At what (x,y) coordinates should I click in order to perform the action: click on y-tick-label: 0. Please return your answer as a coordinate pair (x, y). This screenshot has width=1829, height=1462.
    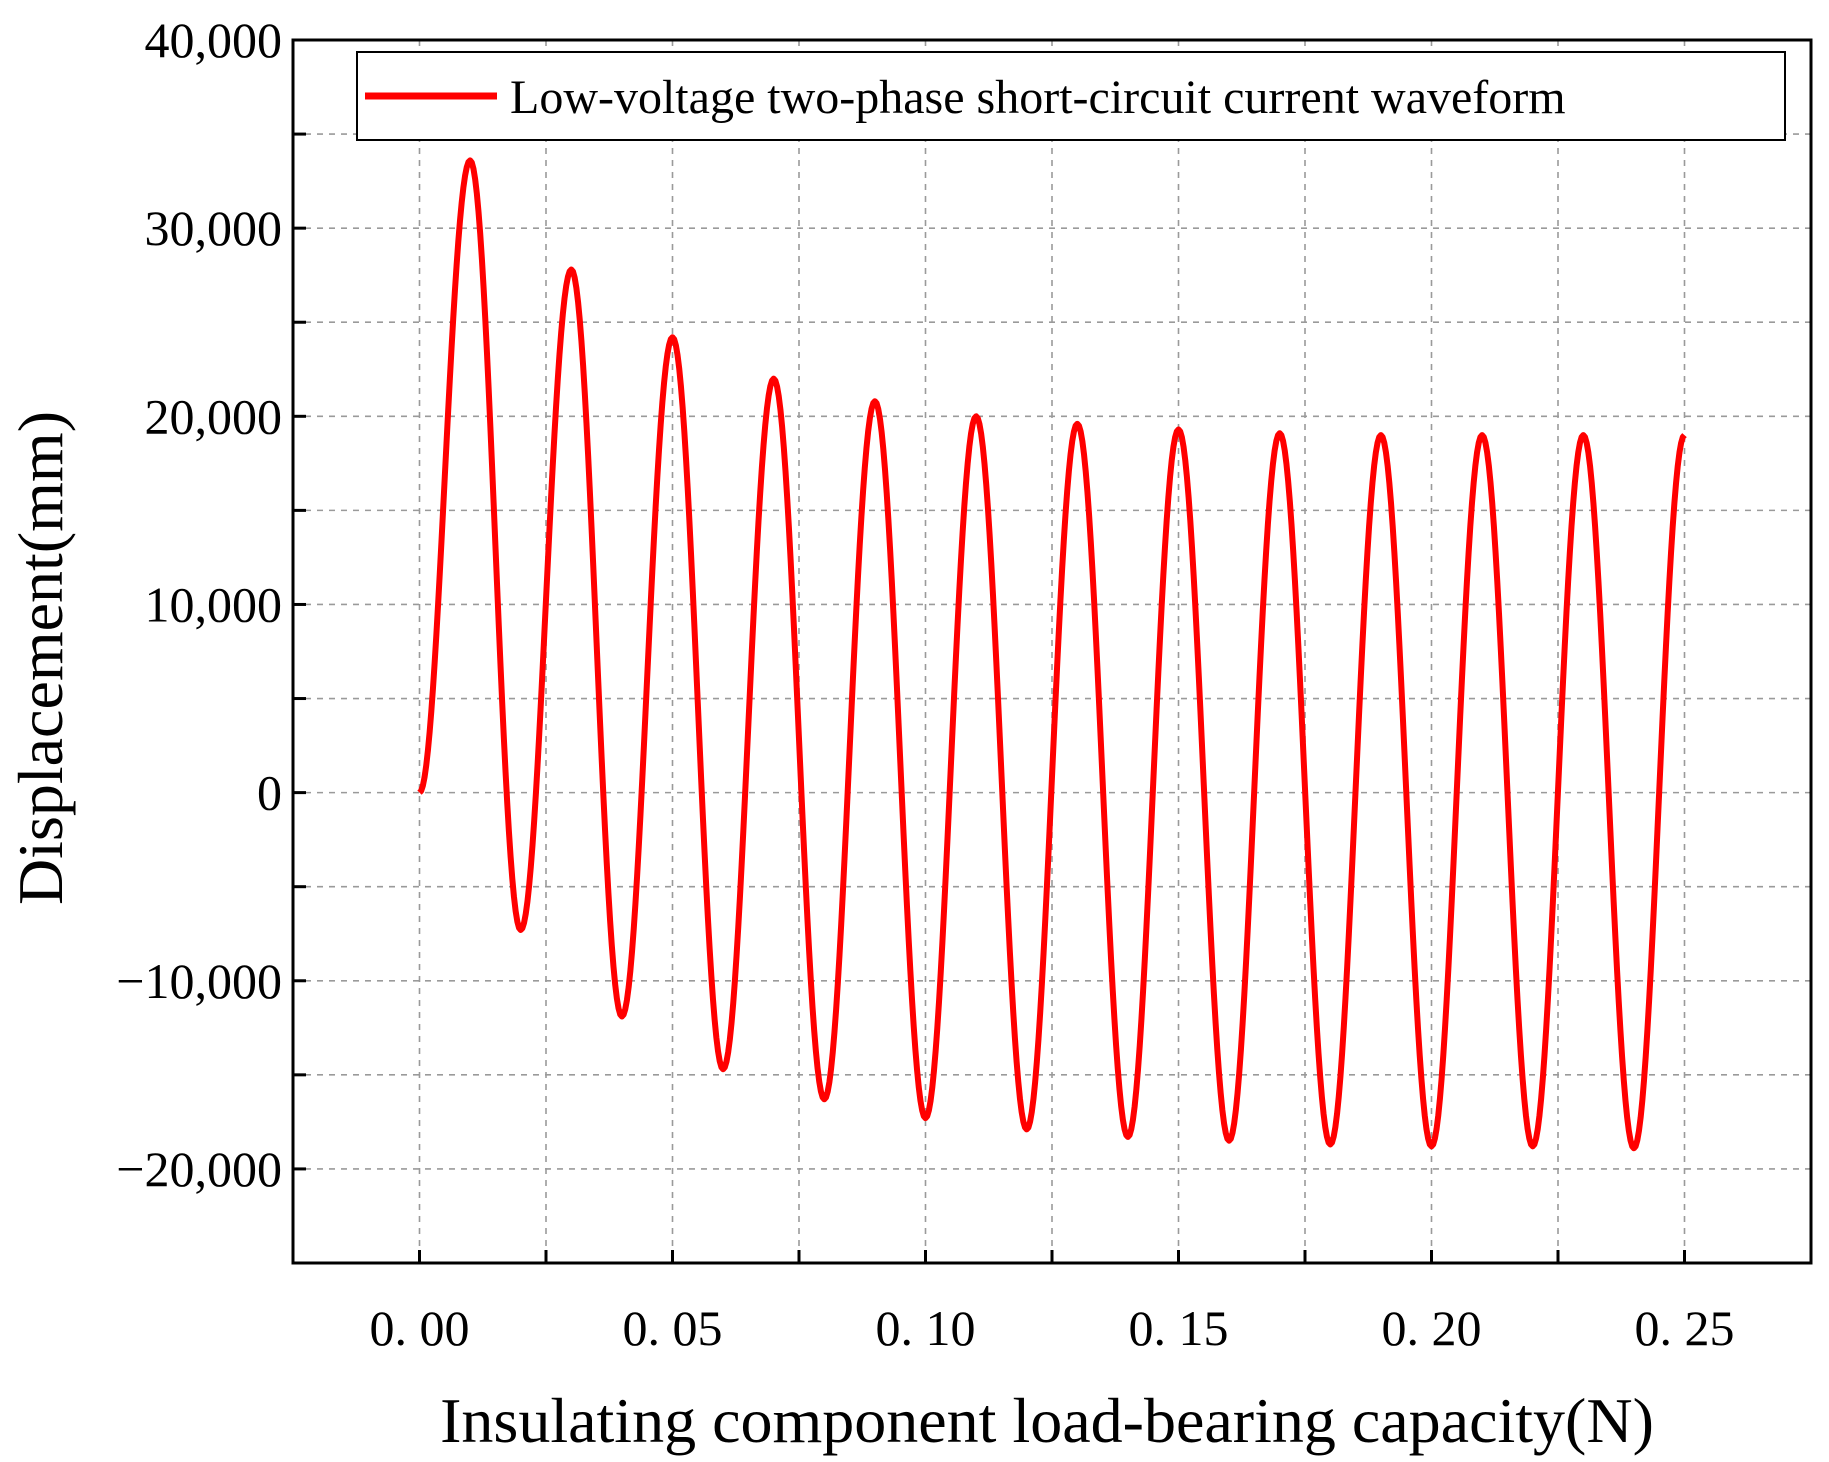
    Looking at the image, I should click on (269, 793).